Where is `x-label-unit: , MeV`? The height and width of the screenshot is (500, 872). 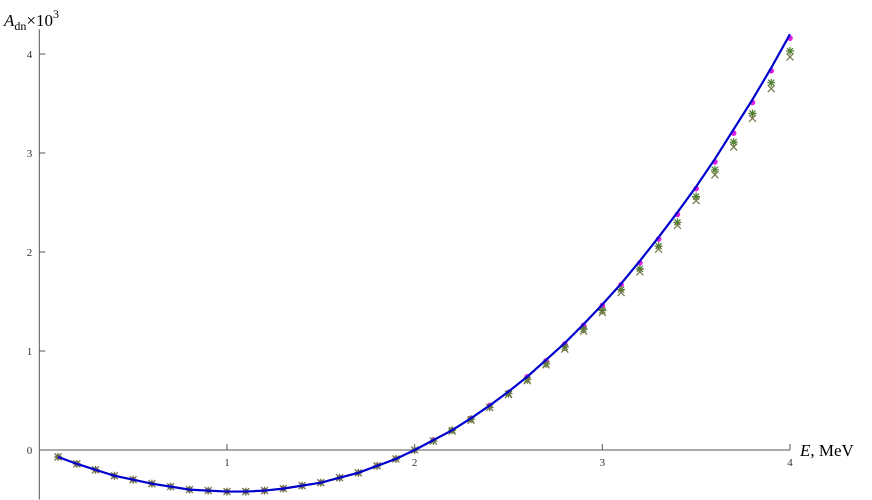 x-label-unit: , MeV is located at coordinates (832, 450).